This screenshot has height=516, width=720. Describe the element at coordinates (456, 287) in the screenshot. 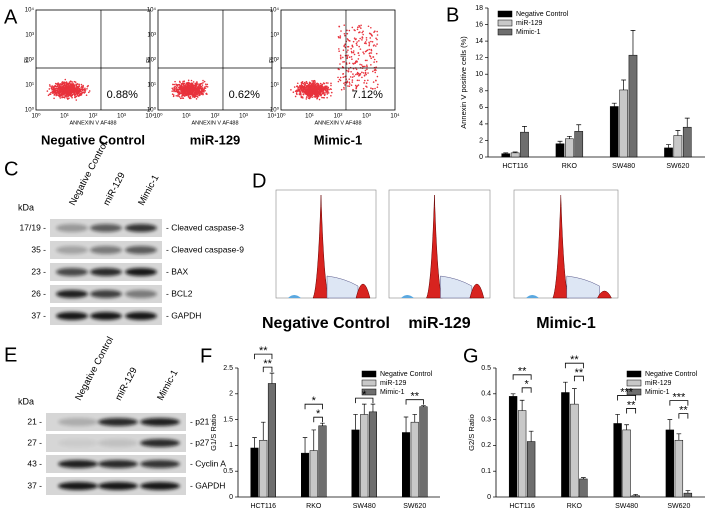

I see `s-phase` at that location.